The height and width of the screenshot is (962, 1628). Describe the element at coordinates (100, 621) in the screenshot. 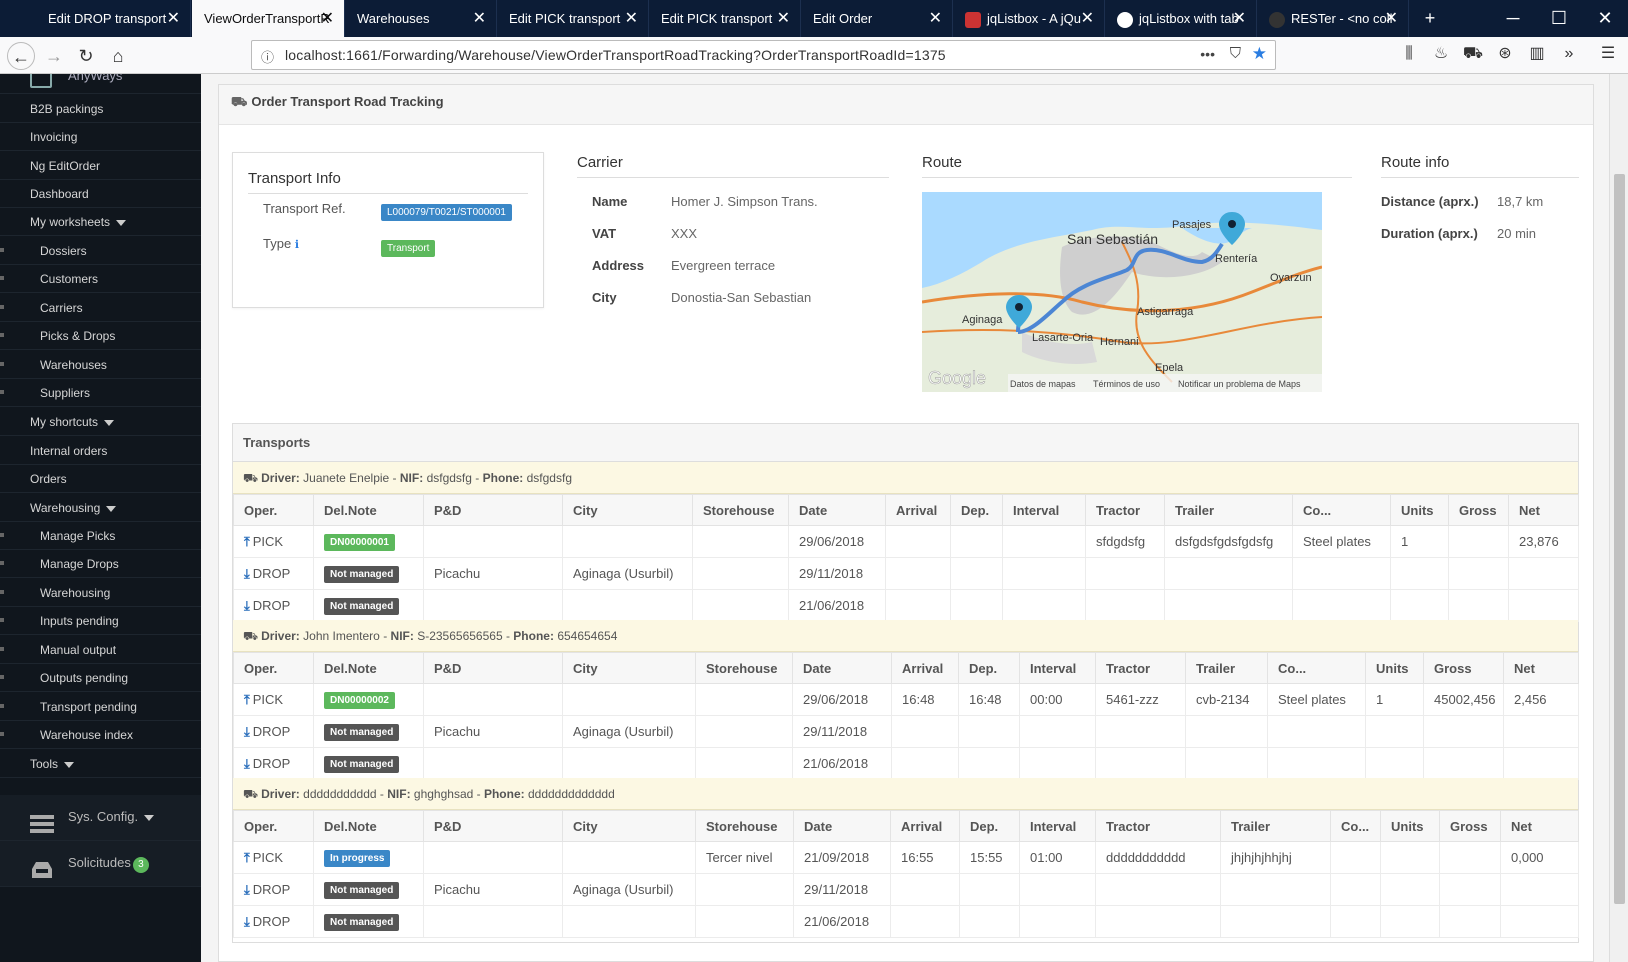

I see `sidebar-item: Inputs pending` at that location.